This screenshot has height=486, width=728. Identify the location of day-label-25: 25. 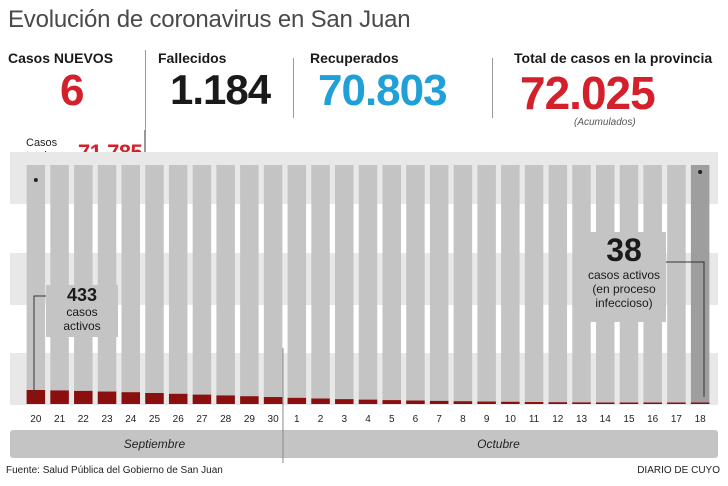
(155, 419).